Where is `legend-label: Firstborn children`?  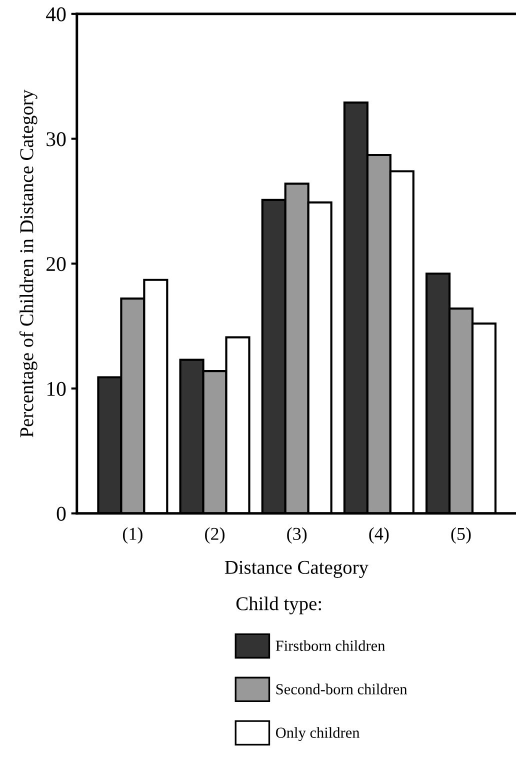
legend-label: Firstborn children is located at coordinates (331, 645).